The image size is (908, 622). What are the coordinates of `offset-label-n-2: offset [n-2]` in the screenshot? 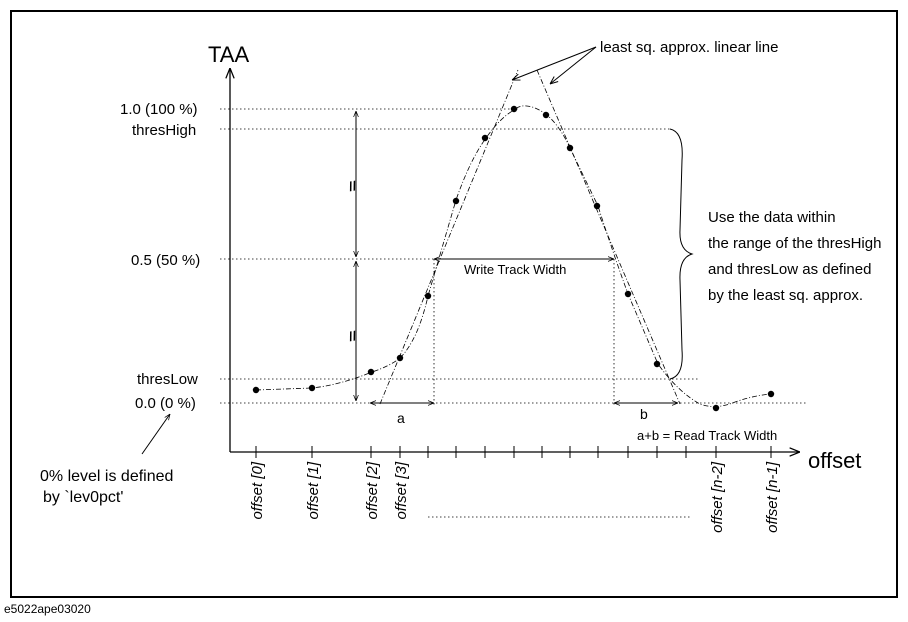 It's located at (717, 497).